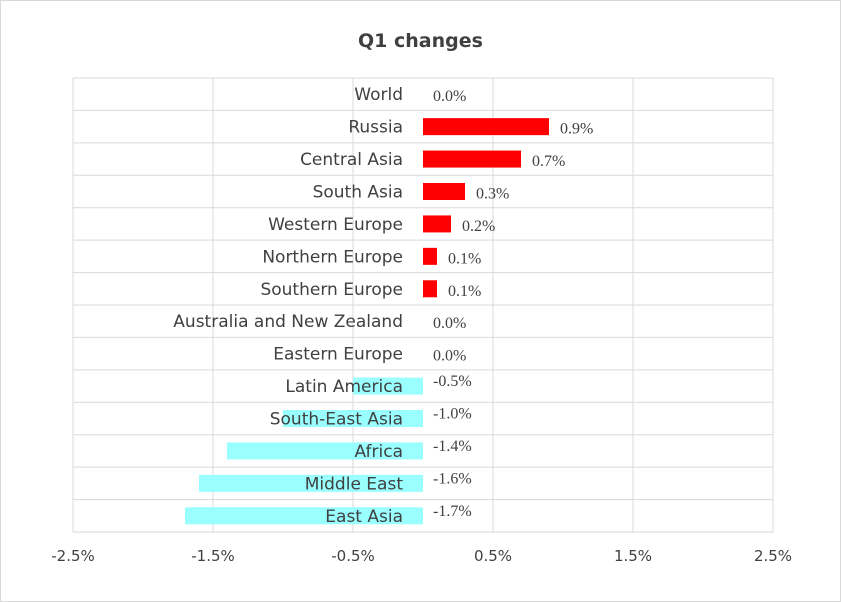 This screenshot has width=841, height=602. Describe the element at coordinates (364, 517) in the screenshot. I see `category-label: East Asia` at that location.